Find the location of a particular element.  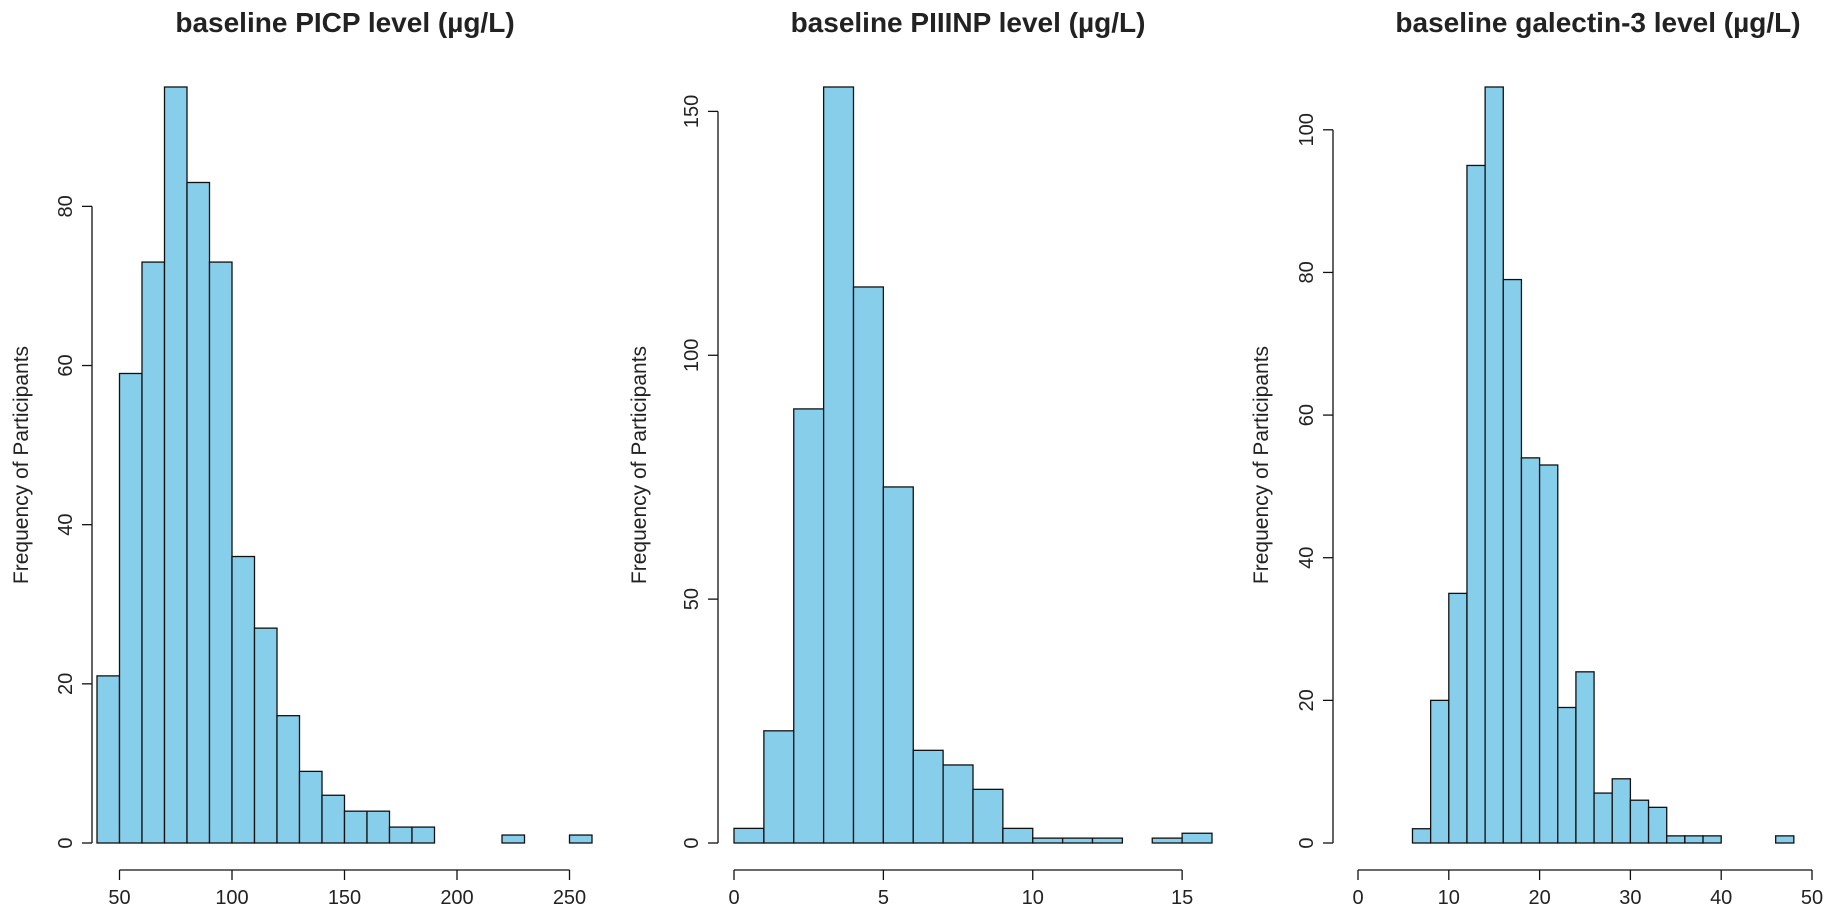

y-tick-label: 150 is located at coordinates (692, 111).